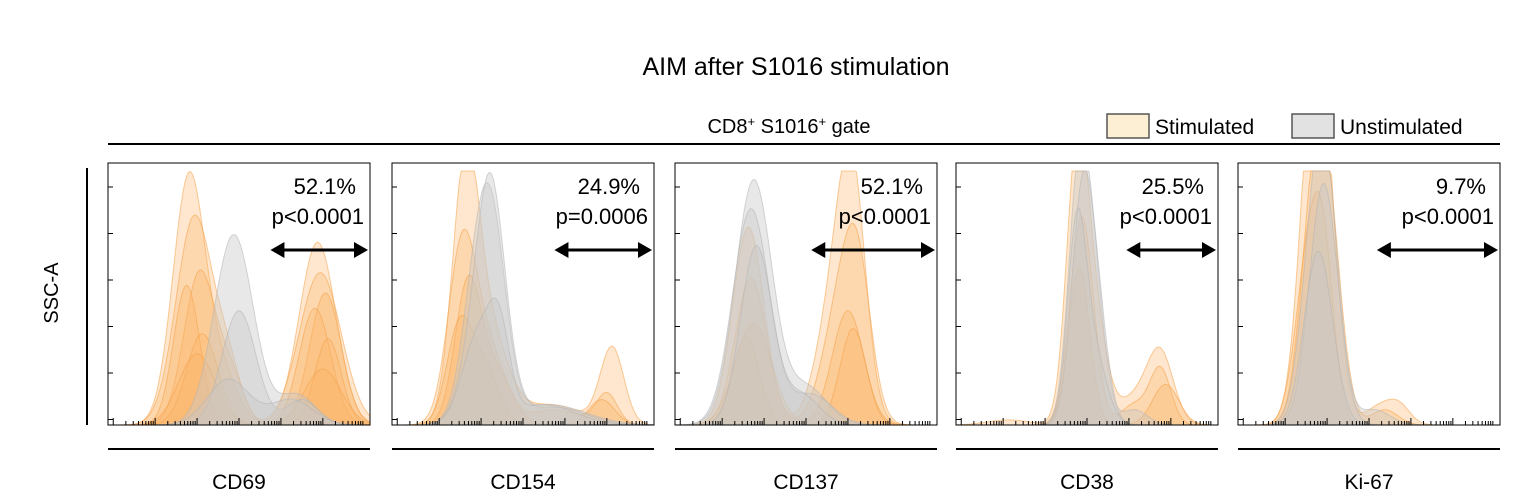  Describe the element at coordinates (1204, 127) in the screenshot. I see `legend-label-stimulated: Stimulated` at that location.